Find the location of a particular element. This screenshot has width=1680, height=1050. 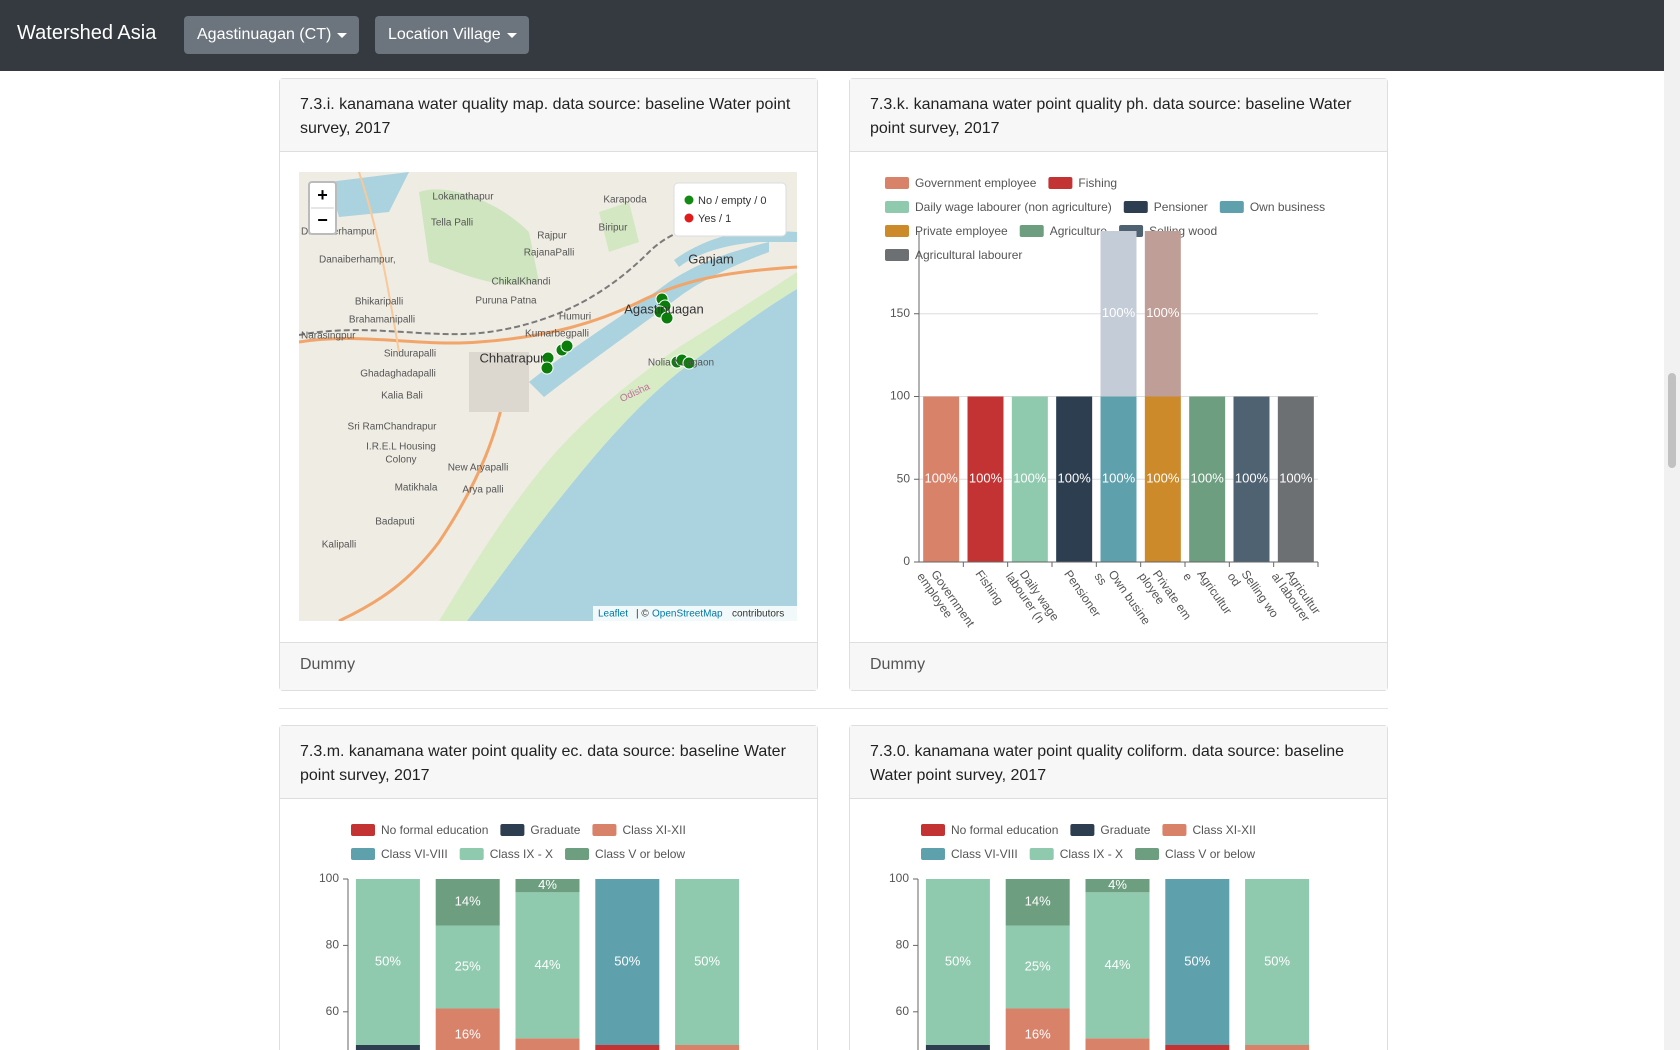

beach is located at coordinates (618, 446).